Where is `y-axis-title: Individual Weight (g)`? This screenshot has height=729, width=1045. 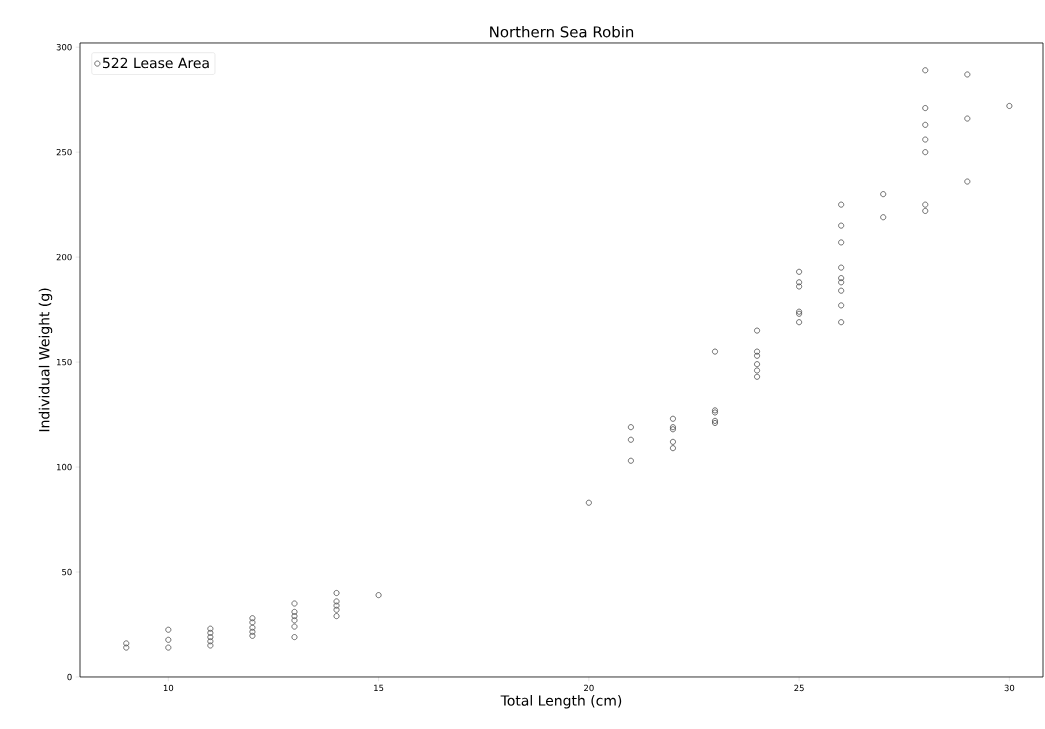 y-axis-title: Individual Weight (g) is located at coordinates (45, 360).